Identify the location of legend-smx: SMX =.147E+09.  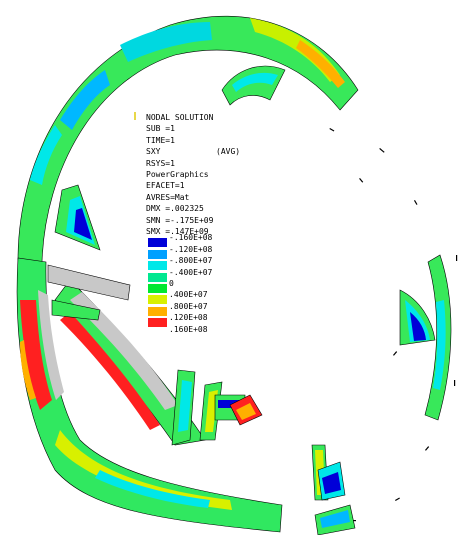
(177, 232).